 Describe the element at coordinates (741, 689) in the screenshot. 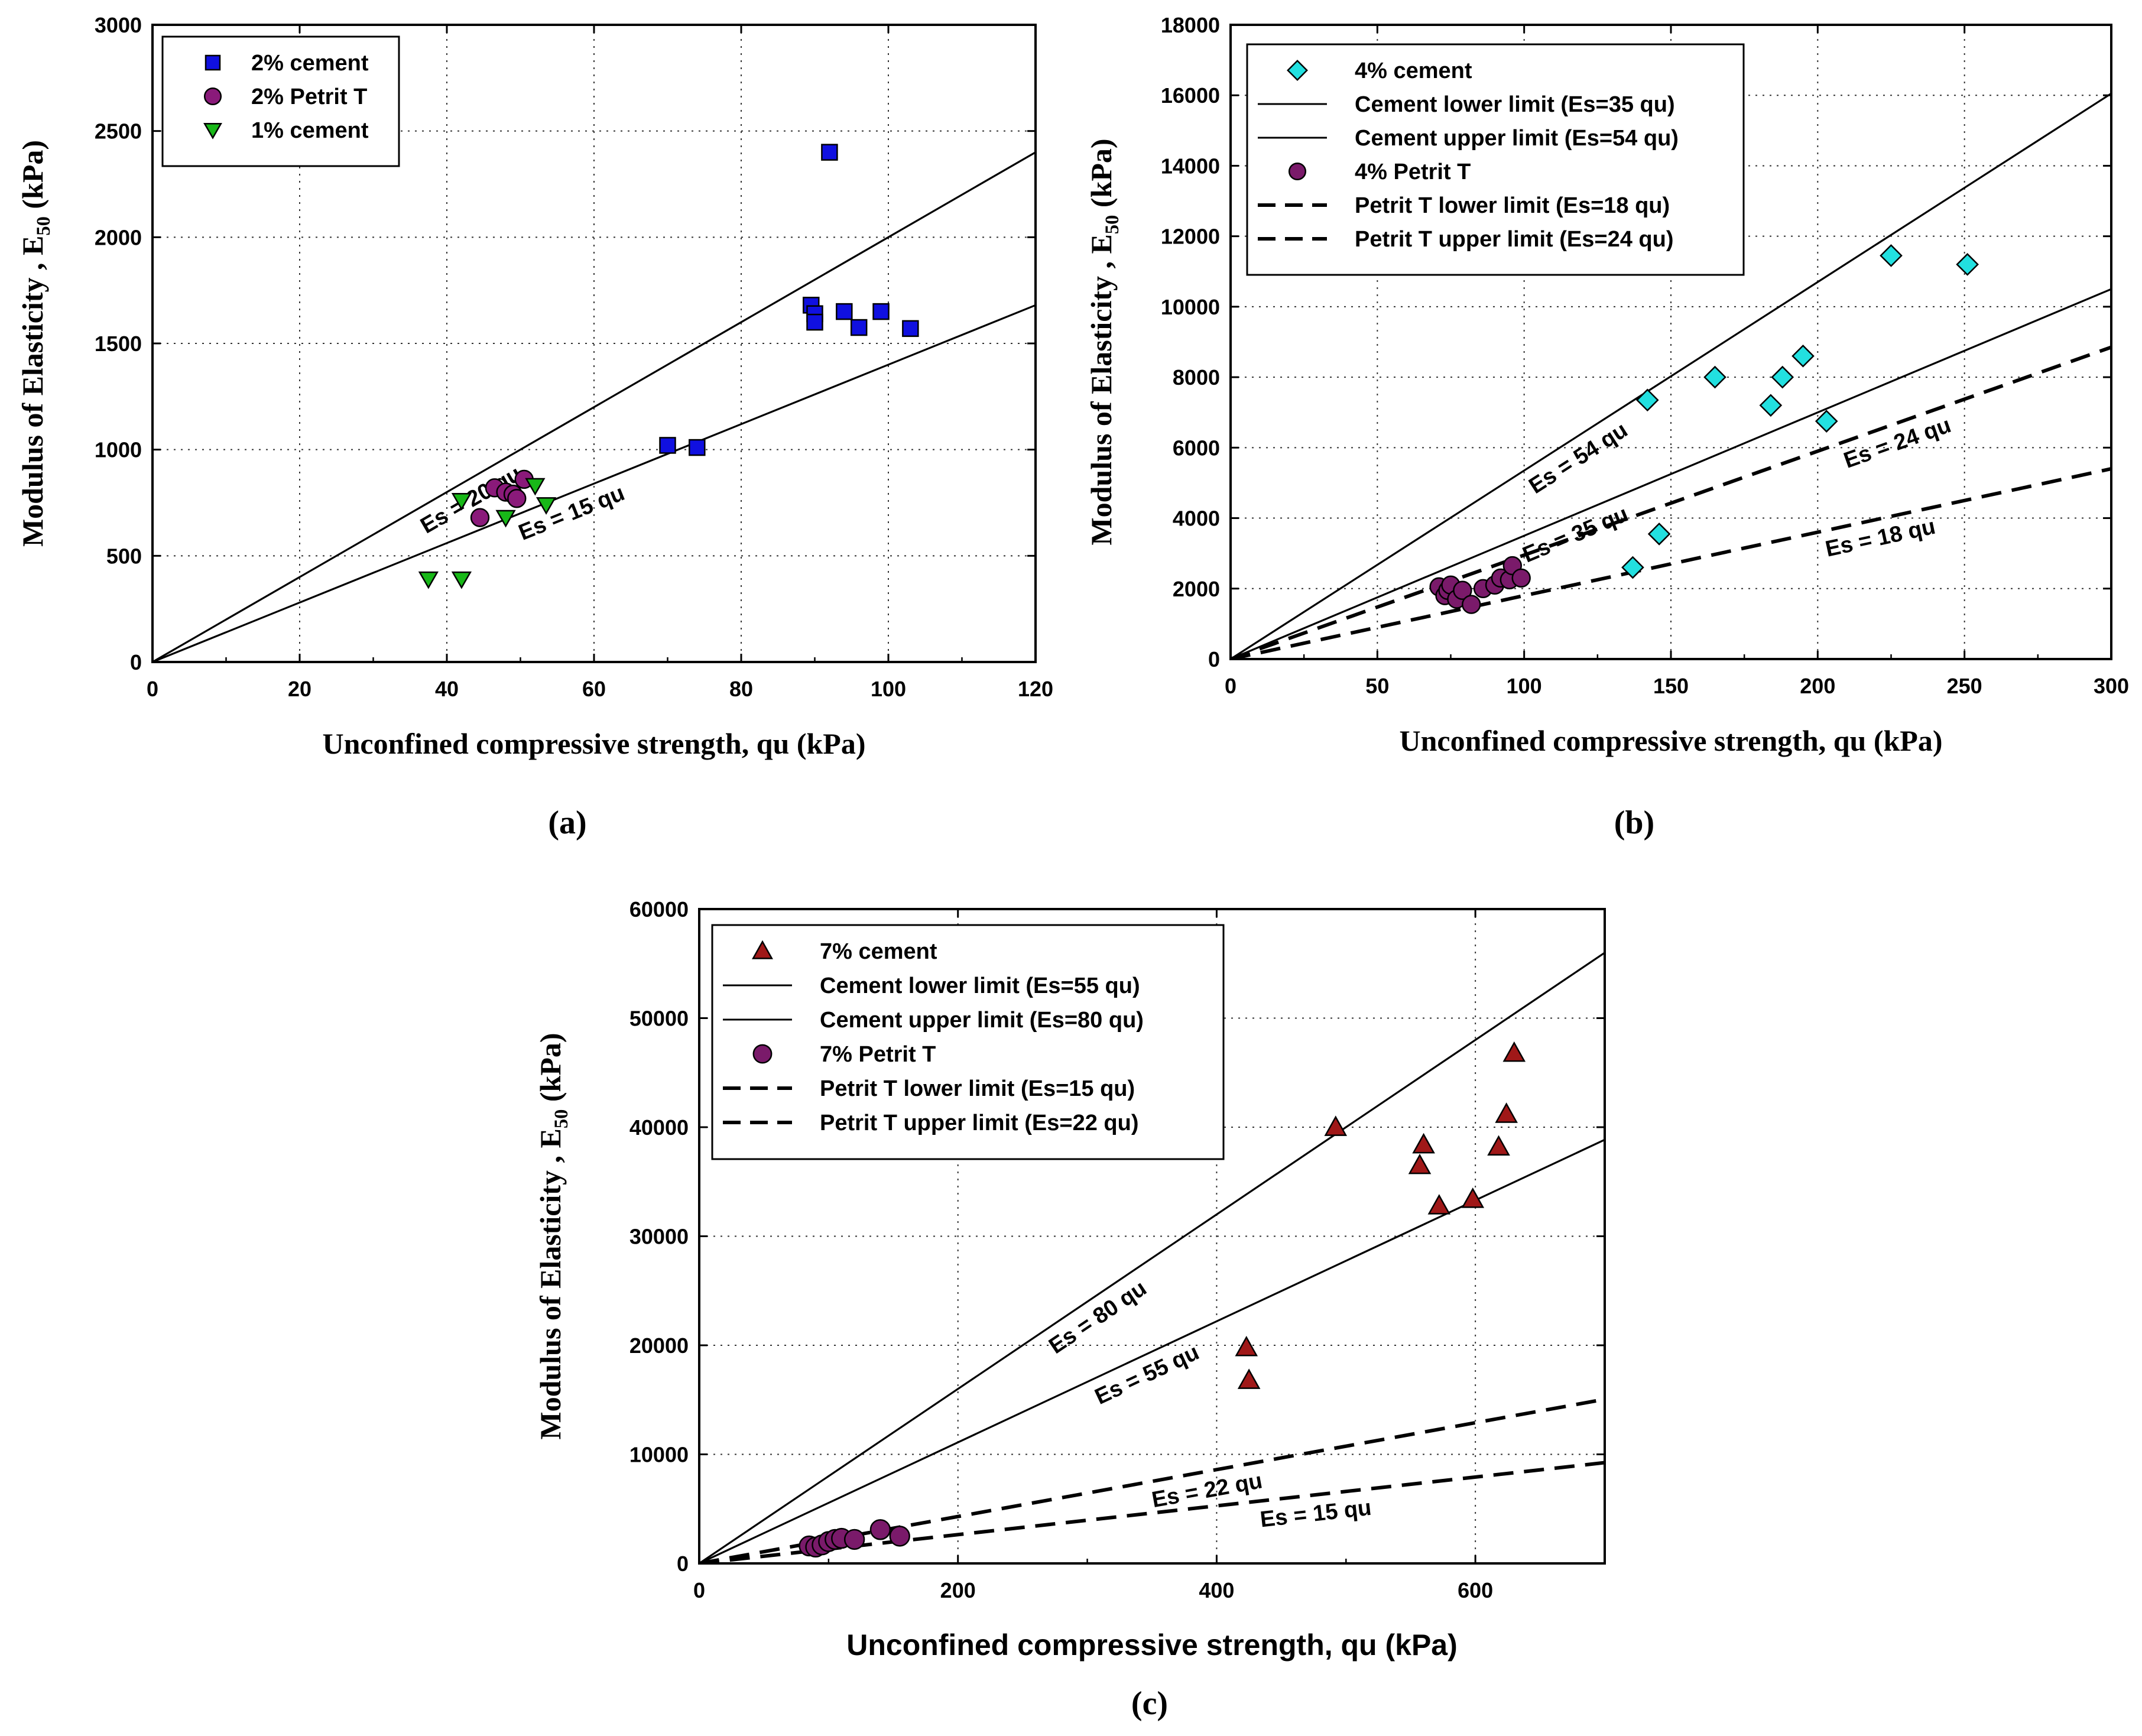

I see `x-tick-label: 80` at that location.